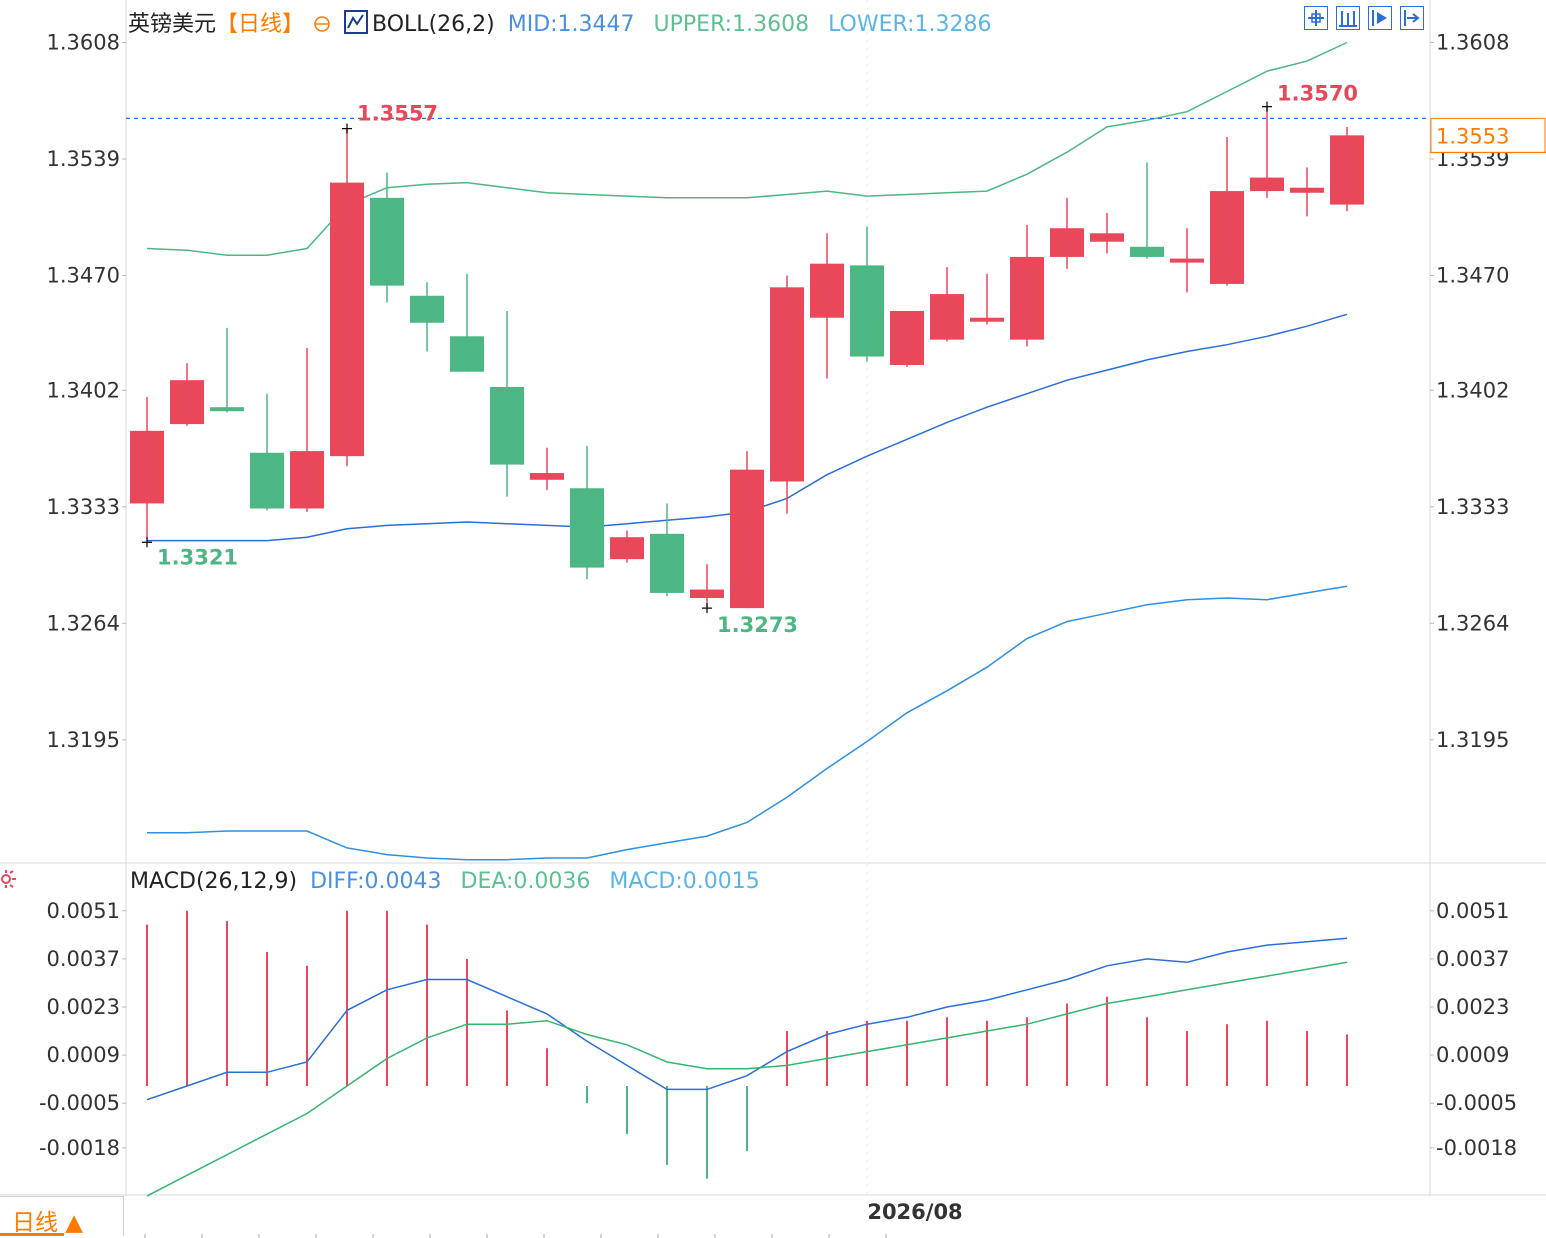 Image resolution: width=1546 pixels, height=1238 pixels. Describe the element at coordinates (83, 959) in the screenshot. I see `macd-y-tick-label-left: 0.0037` at that location.